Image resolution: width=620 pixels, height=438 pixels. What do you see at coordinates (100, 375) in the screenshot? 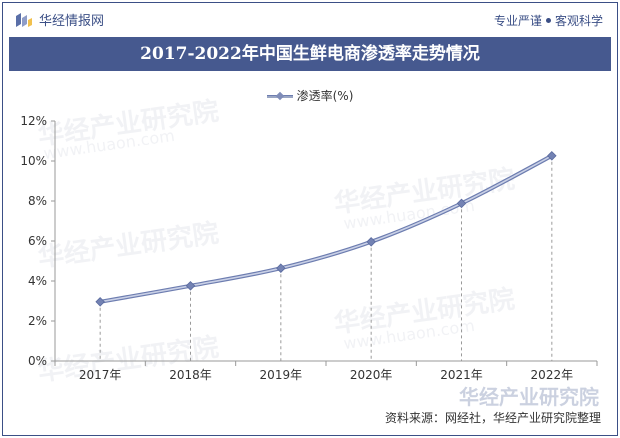
I see `x-tick-label: 2017年` at bounding box center [100, 375].